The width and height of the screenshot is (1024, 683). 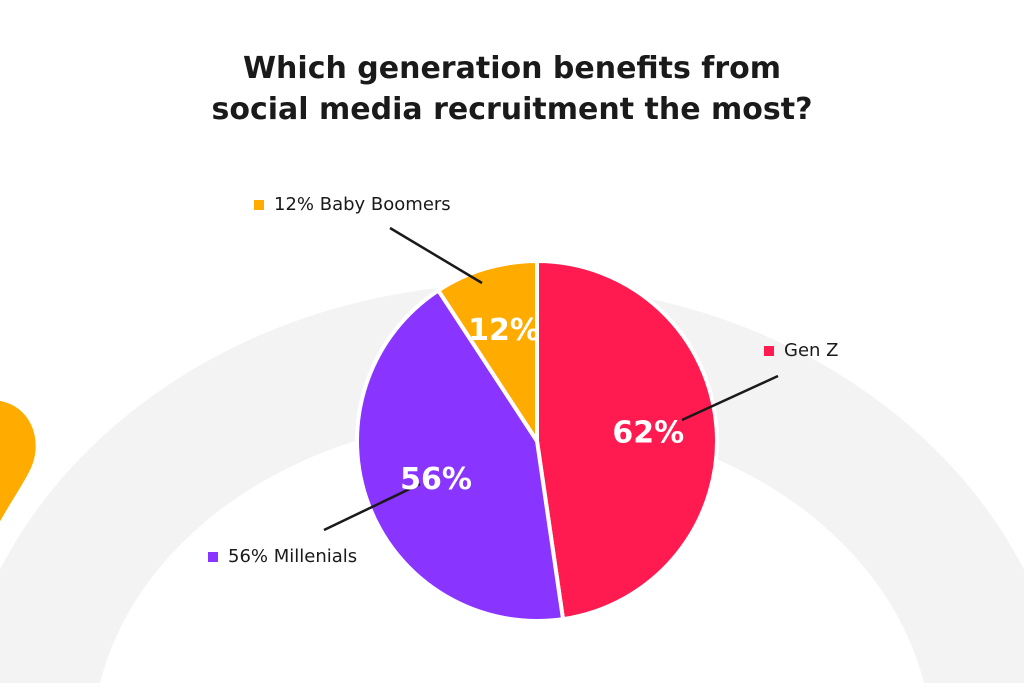 I want to click on pie-label-baby-boomers: 12%, so click(x=504, y=330).